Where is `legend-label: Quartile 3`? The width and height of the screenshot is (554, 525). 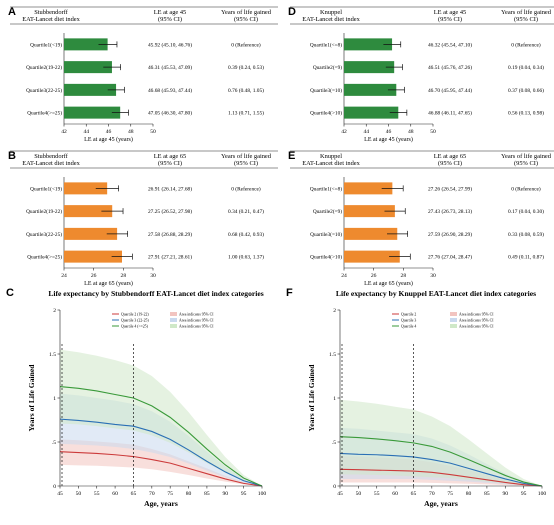 legend-label: Quartile 3 is located at coordinates (408, 320).